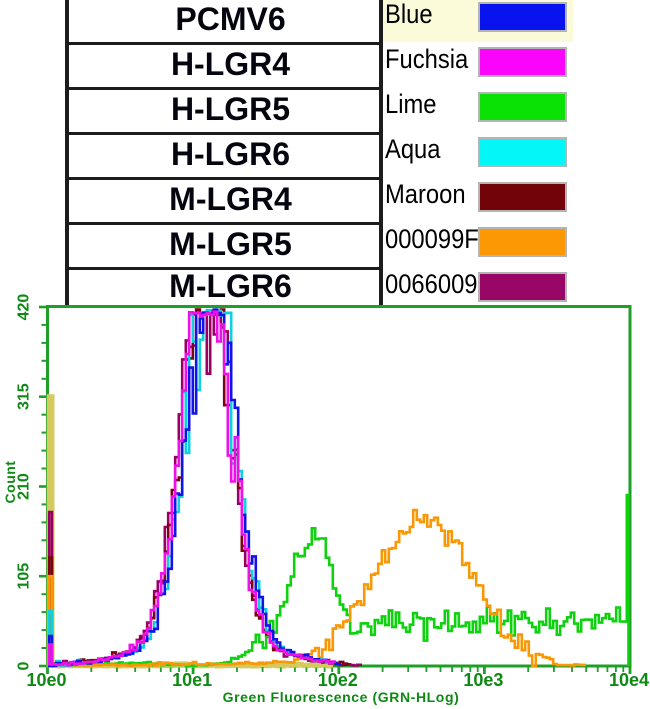  Describe the element at coordinates (498, 680) in the screenshot. I see `svg-text: 3` at that location.